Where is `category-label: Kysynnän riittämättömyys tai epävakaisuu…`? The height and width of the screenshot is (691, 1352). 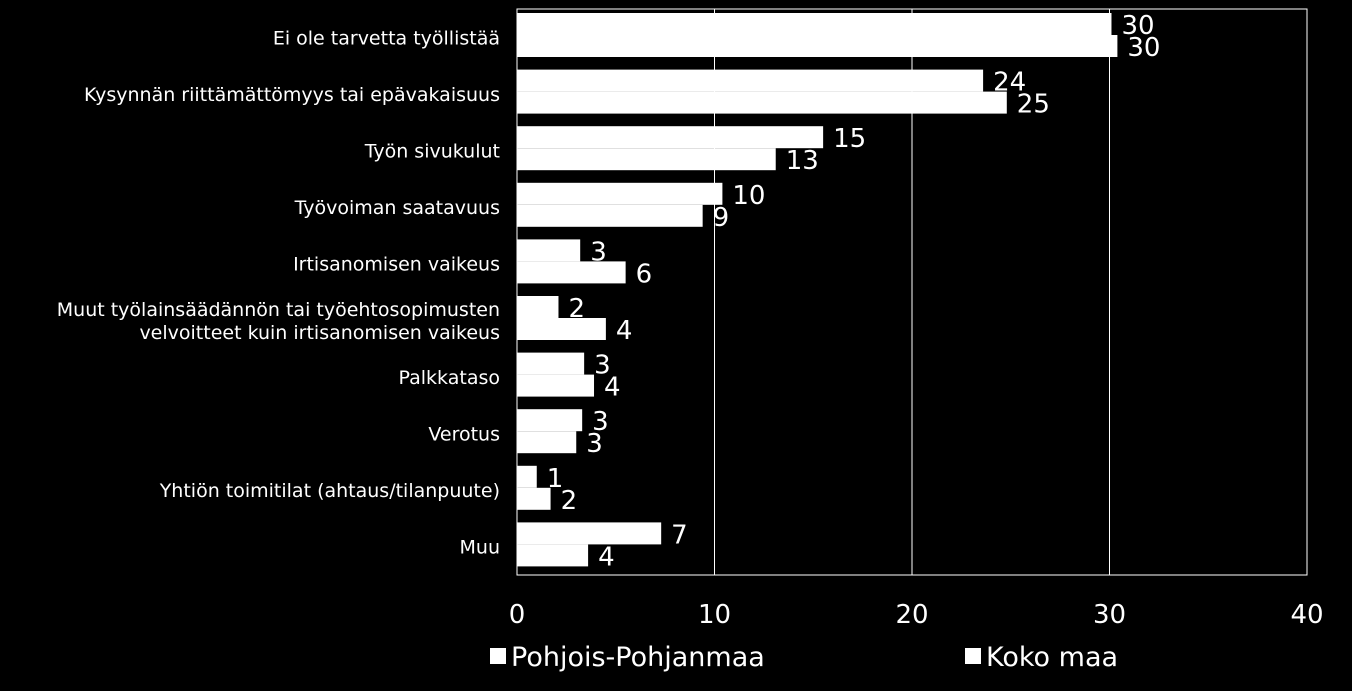
category-label: Kysynnän riittämättömyys tai epävakaisuu… is located at coordinates (292, 95).